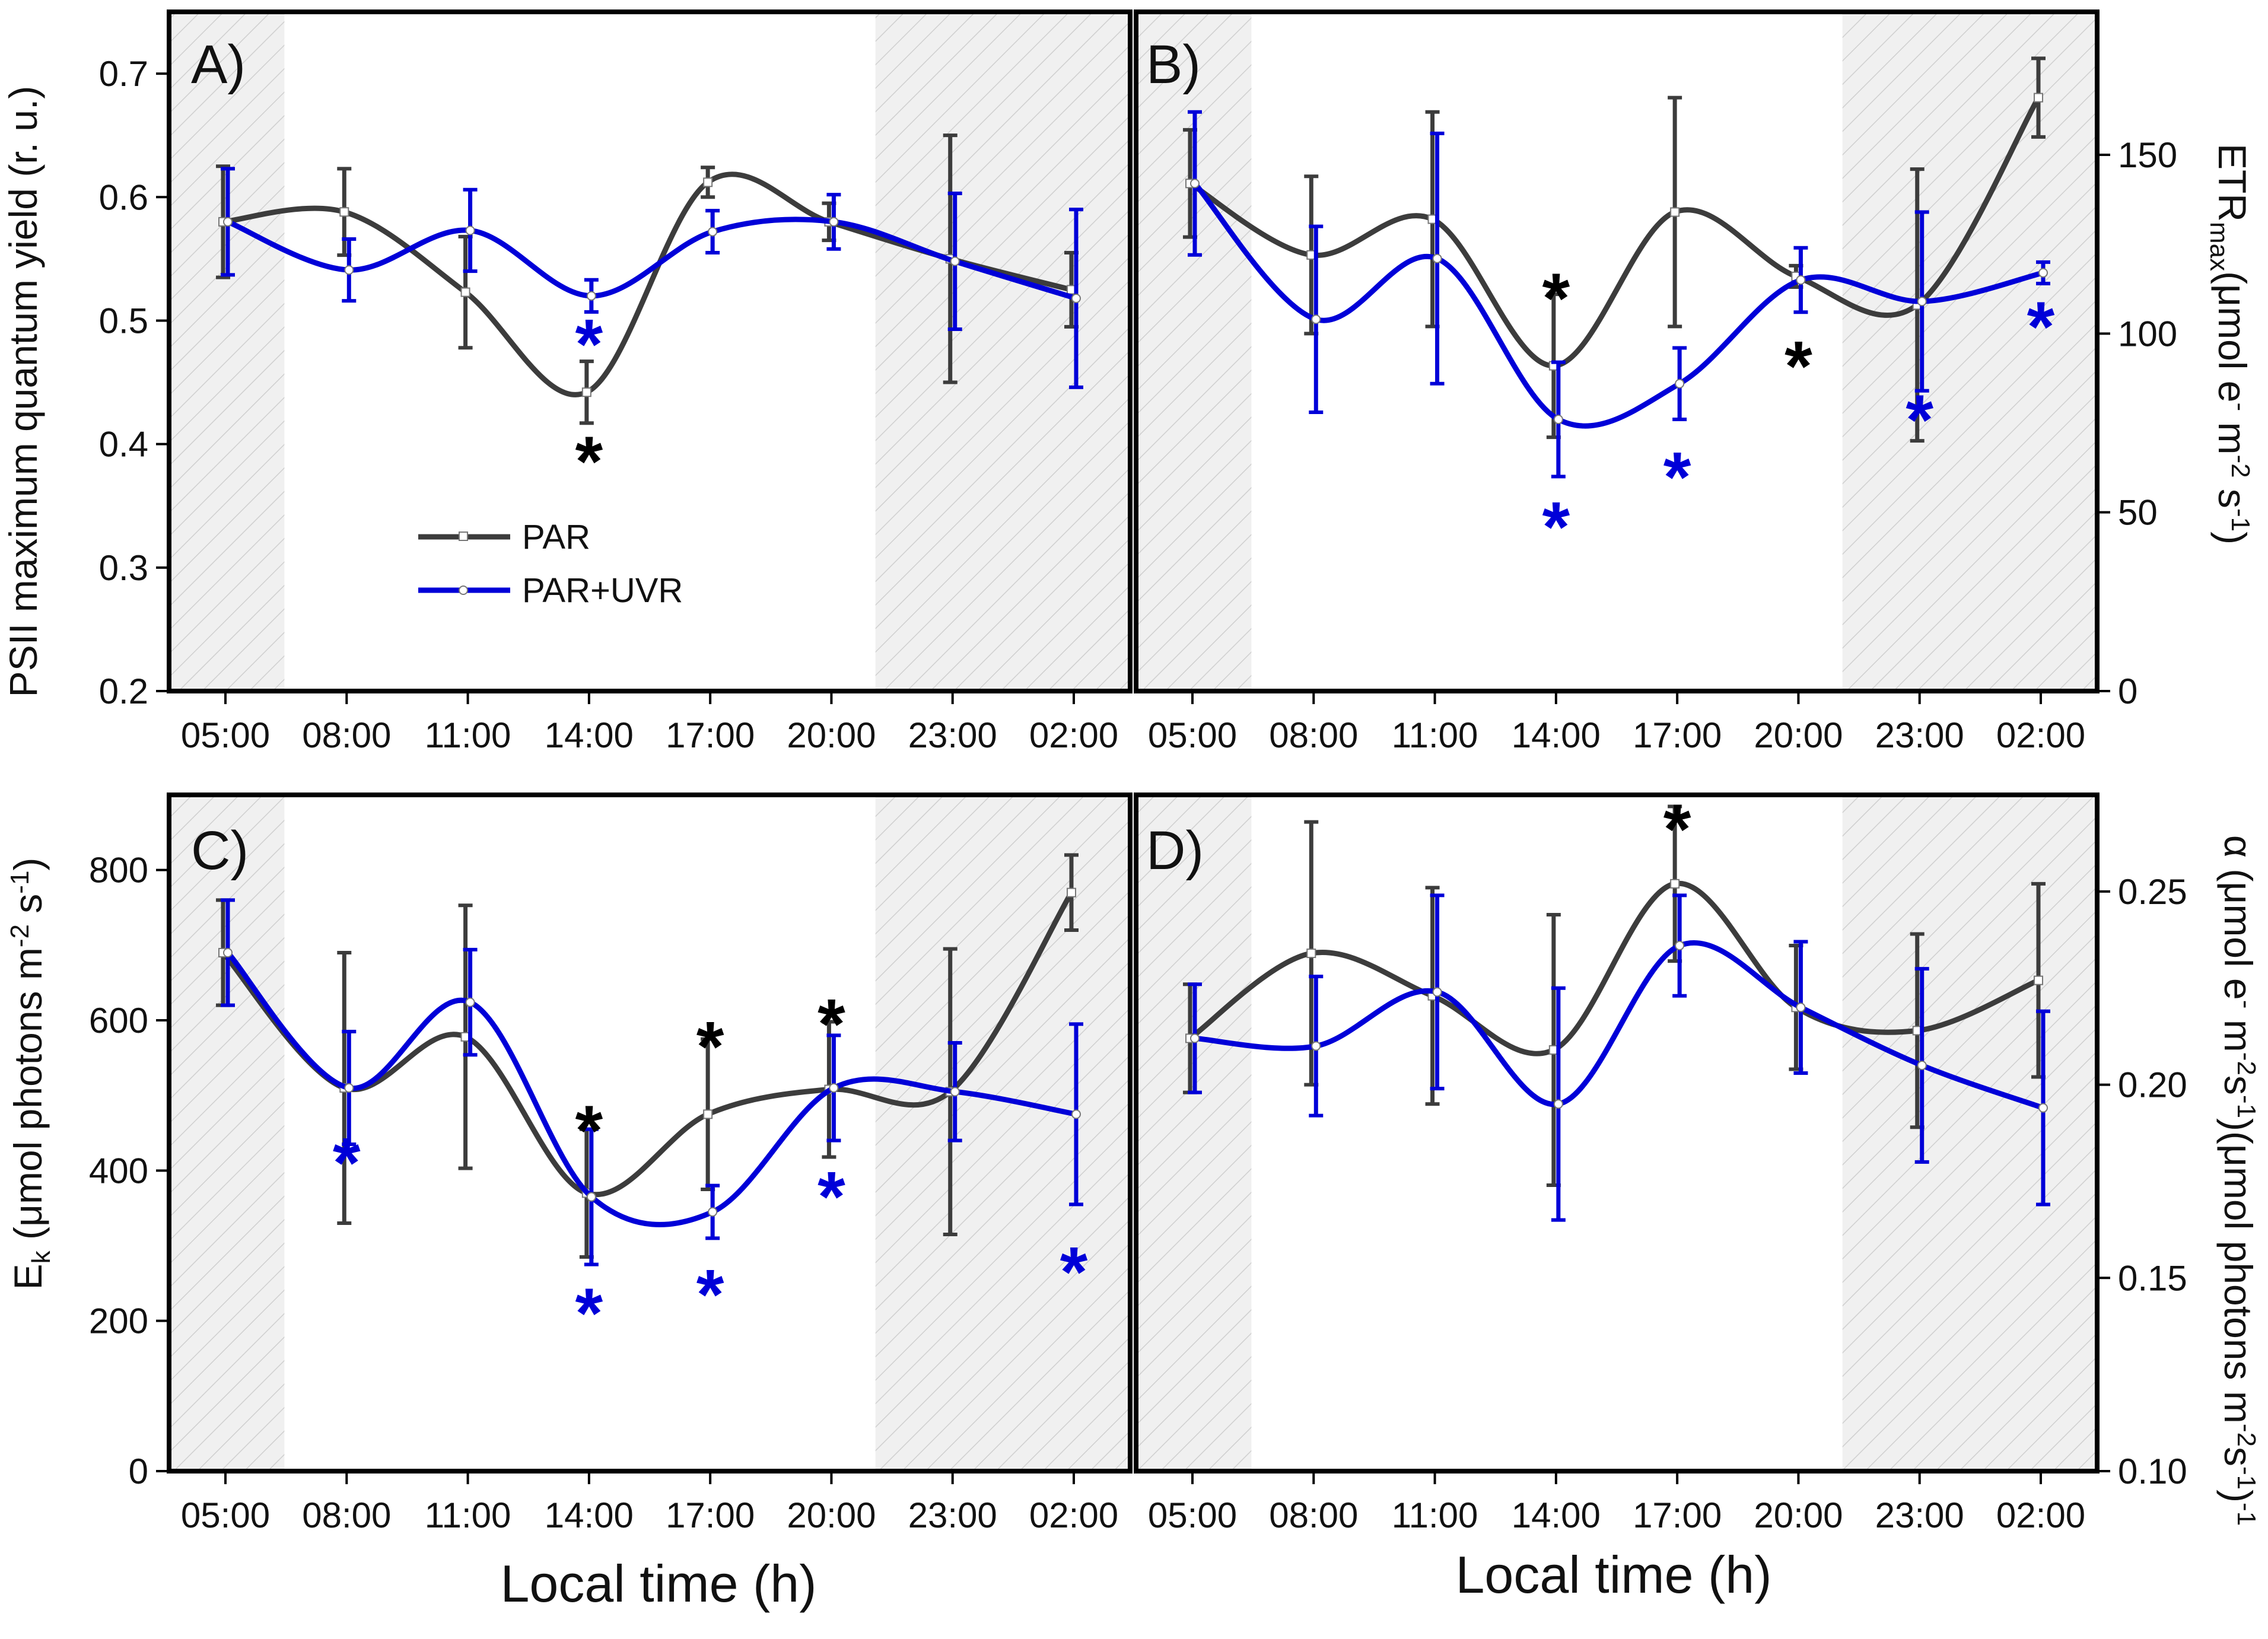  Describe the element at coordinates (2152, 1085) in the screenshot. I see `y-tick-label: 0.20` at that location.